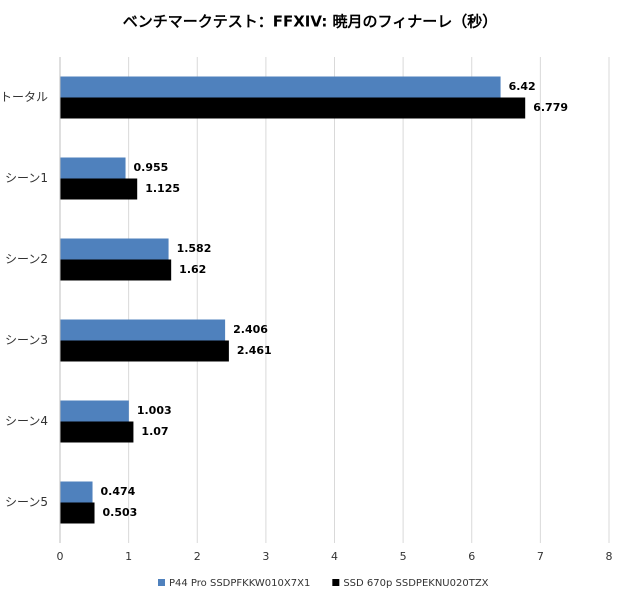 Image resolution: width=620 pixels, height=600 pixels. I want to click on value-label: 2.406, so click(250, 329).